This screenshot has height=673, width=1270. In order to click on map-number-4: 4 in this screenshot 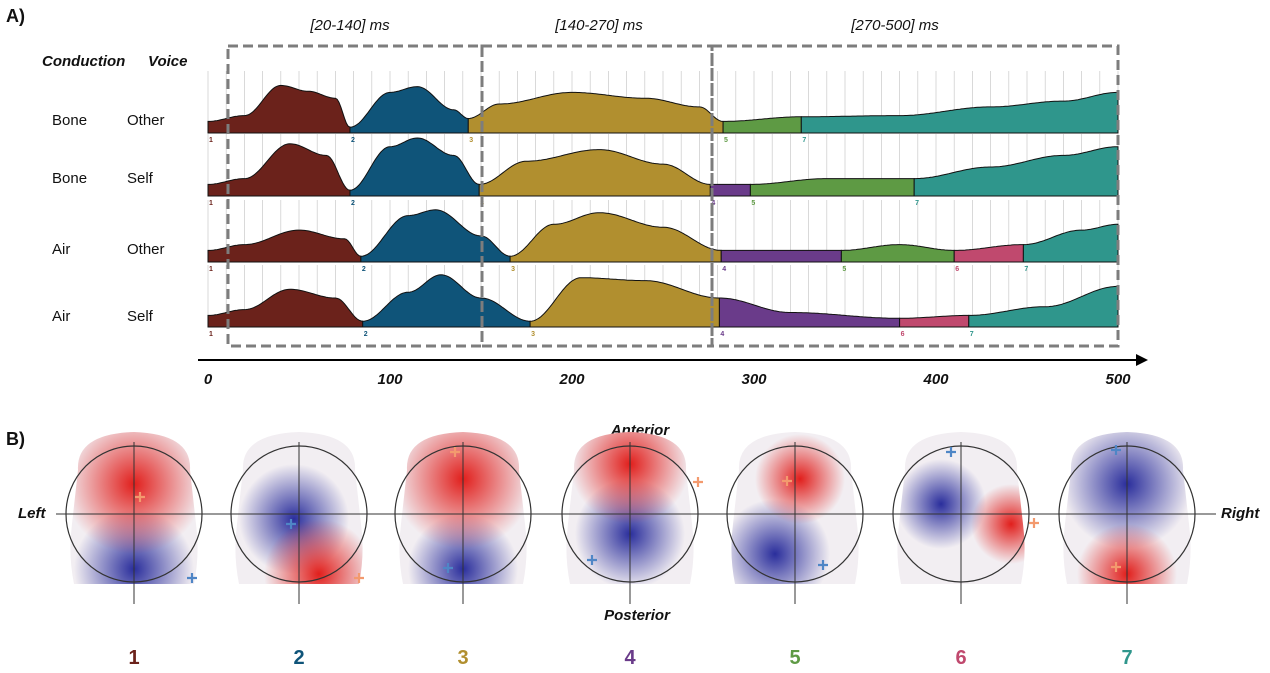, I will do `click(630, 657)`.